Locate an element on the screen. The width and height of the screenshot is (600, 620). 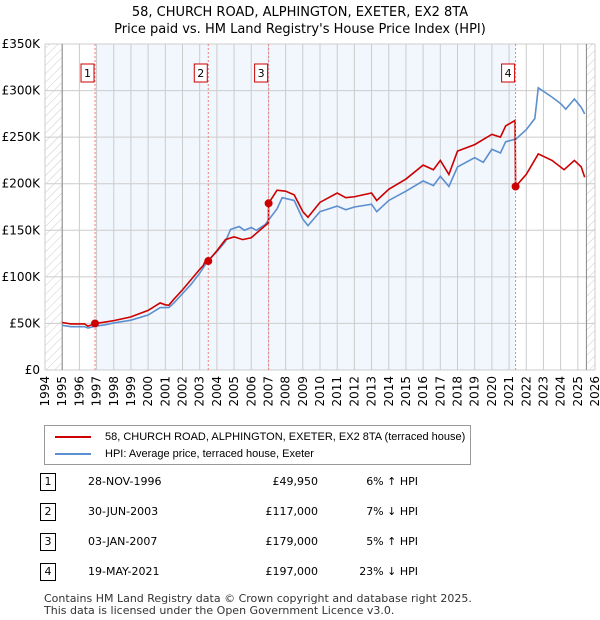
x-tick-label: 2002 is located at coordinates (183, 391).